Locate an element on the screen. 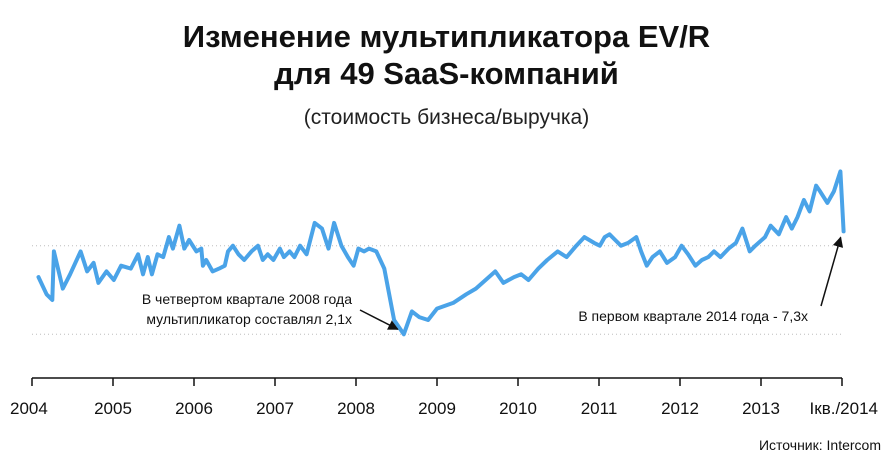 Image resolution: width=893 pixels, height=467 pixels. x-tick-label-2: 2006 is located at coordinates (194, 408).